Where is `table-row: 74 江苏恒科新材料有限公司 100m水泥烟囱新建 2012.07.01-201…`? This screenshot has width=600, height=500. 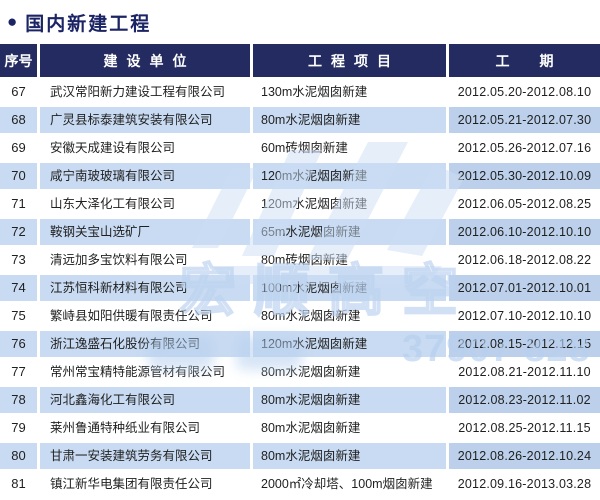 table-row: 74 江苏恒科新材料有限公司 100m水泥烟囱新建 2012.07.01-201… is located at coordinates (300, 288).